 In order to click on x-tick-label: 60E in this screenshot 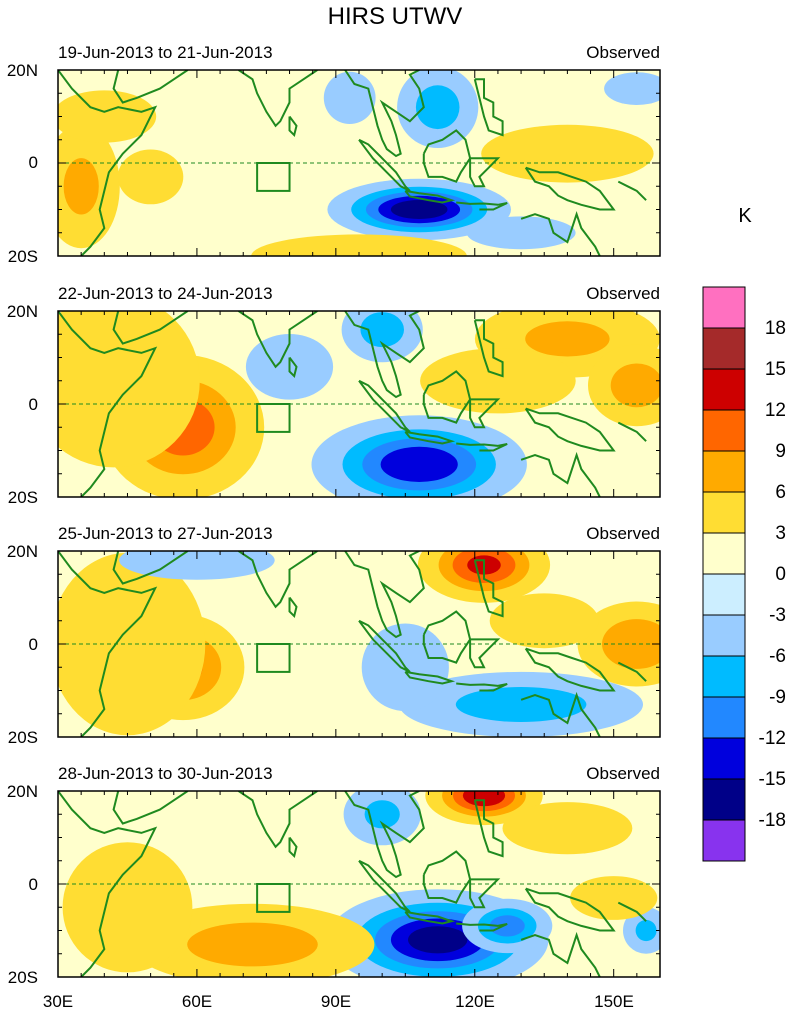, I will do `click(197, 1001)`.